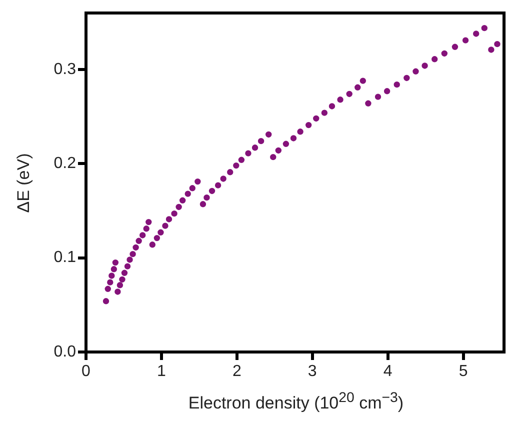 The width and height of the screenshot is (506, 421). What do you see at coordinates (24, 183) in the screenshot?
I see `y-axis-title: ΔE (eV)` at bounding box center [24, 183].